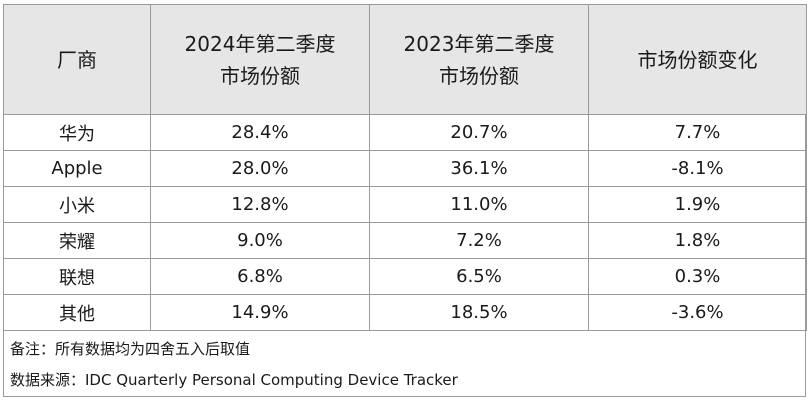  Describe the element at coordinates (697, 276) in the screenshot. I see `cell-share-change: 0.3%` at that location.